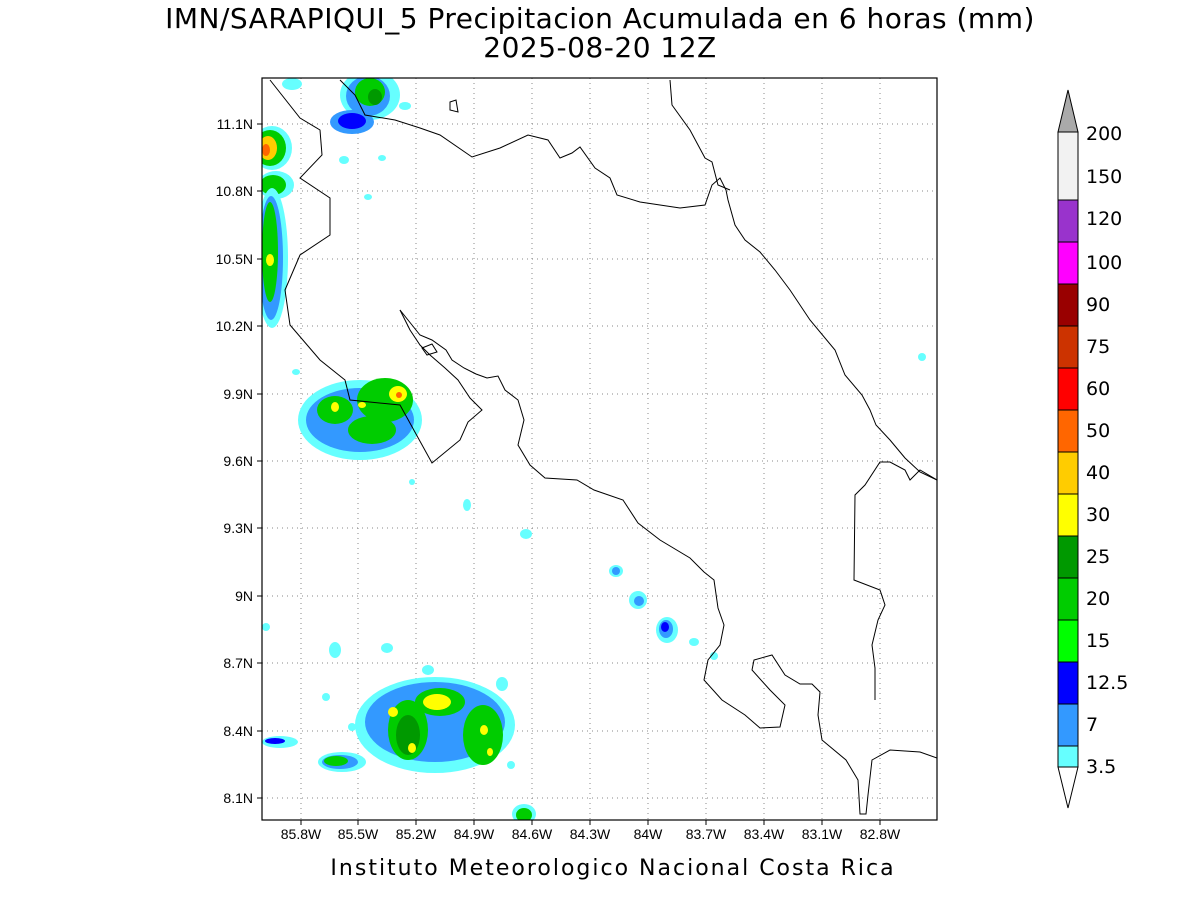 This screenshot has width=1200, height=900. What do you see at coordinates (1068, 787) in the screenshot?
I see `colorbar-cap-low` at bounding box center [1068, 787].